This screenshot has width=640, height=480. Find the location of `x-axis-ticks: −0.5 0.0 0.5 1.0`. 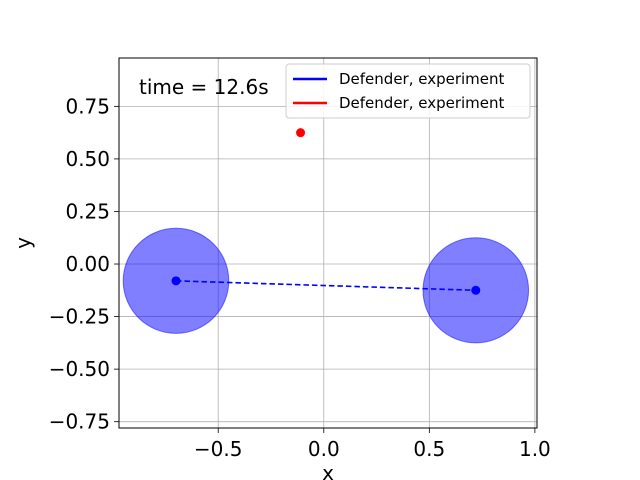

x-axis-ticks: −0.5 0.0 0.5 1.0 is located at coordinates (372, 444).